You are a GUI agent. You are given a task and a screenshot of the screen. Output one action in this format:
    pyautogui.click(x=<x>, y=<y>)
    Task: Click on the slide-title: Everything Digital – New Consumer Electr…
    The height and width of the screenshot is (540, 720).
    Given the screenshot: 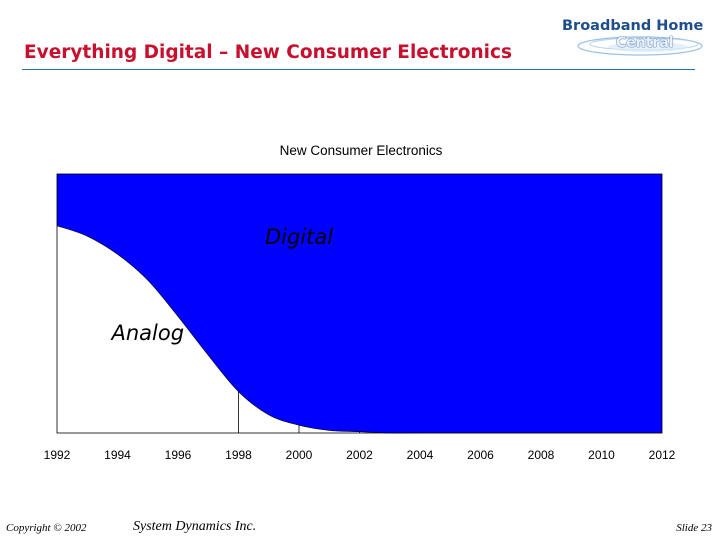 What is the action you would take?
    pyautogui.click(x=268, y=52)
    